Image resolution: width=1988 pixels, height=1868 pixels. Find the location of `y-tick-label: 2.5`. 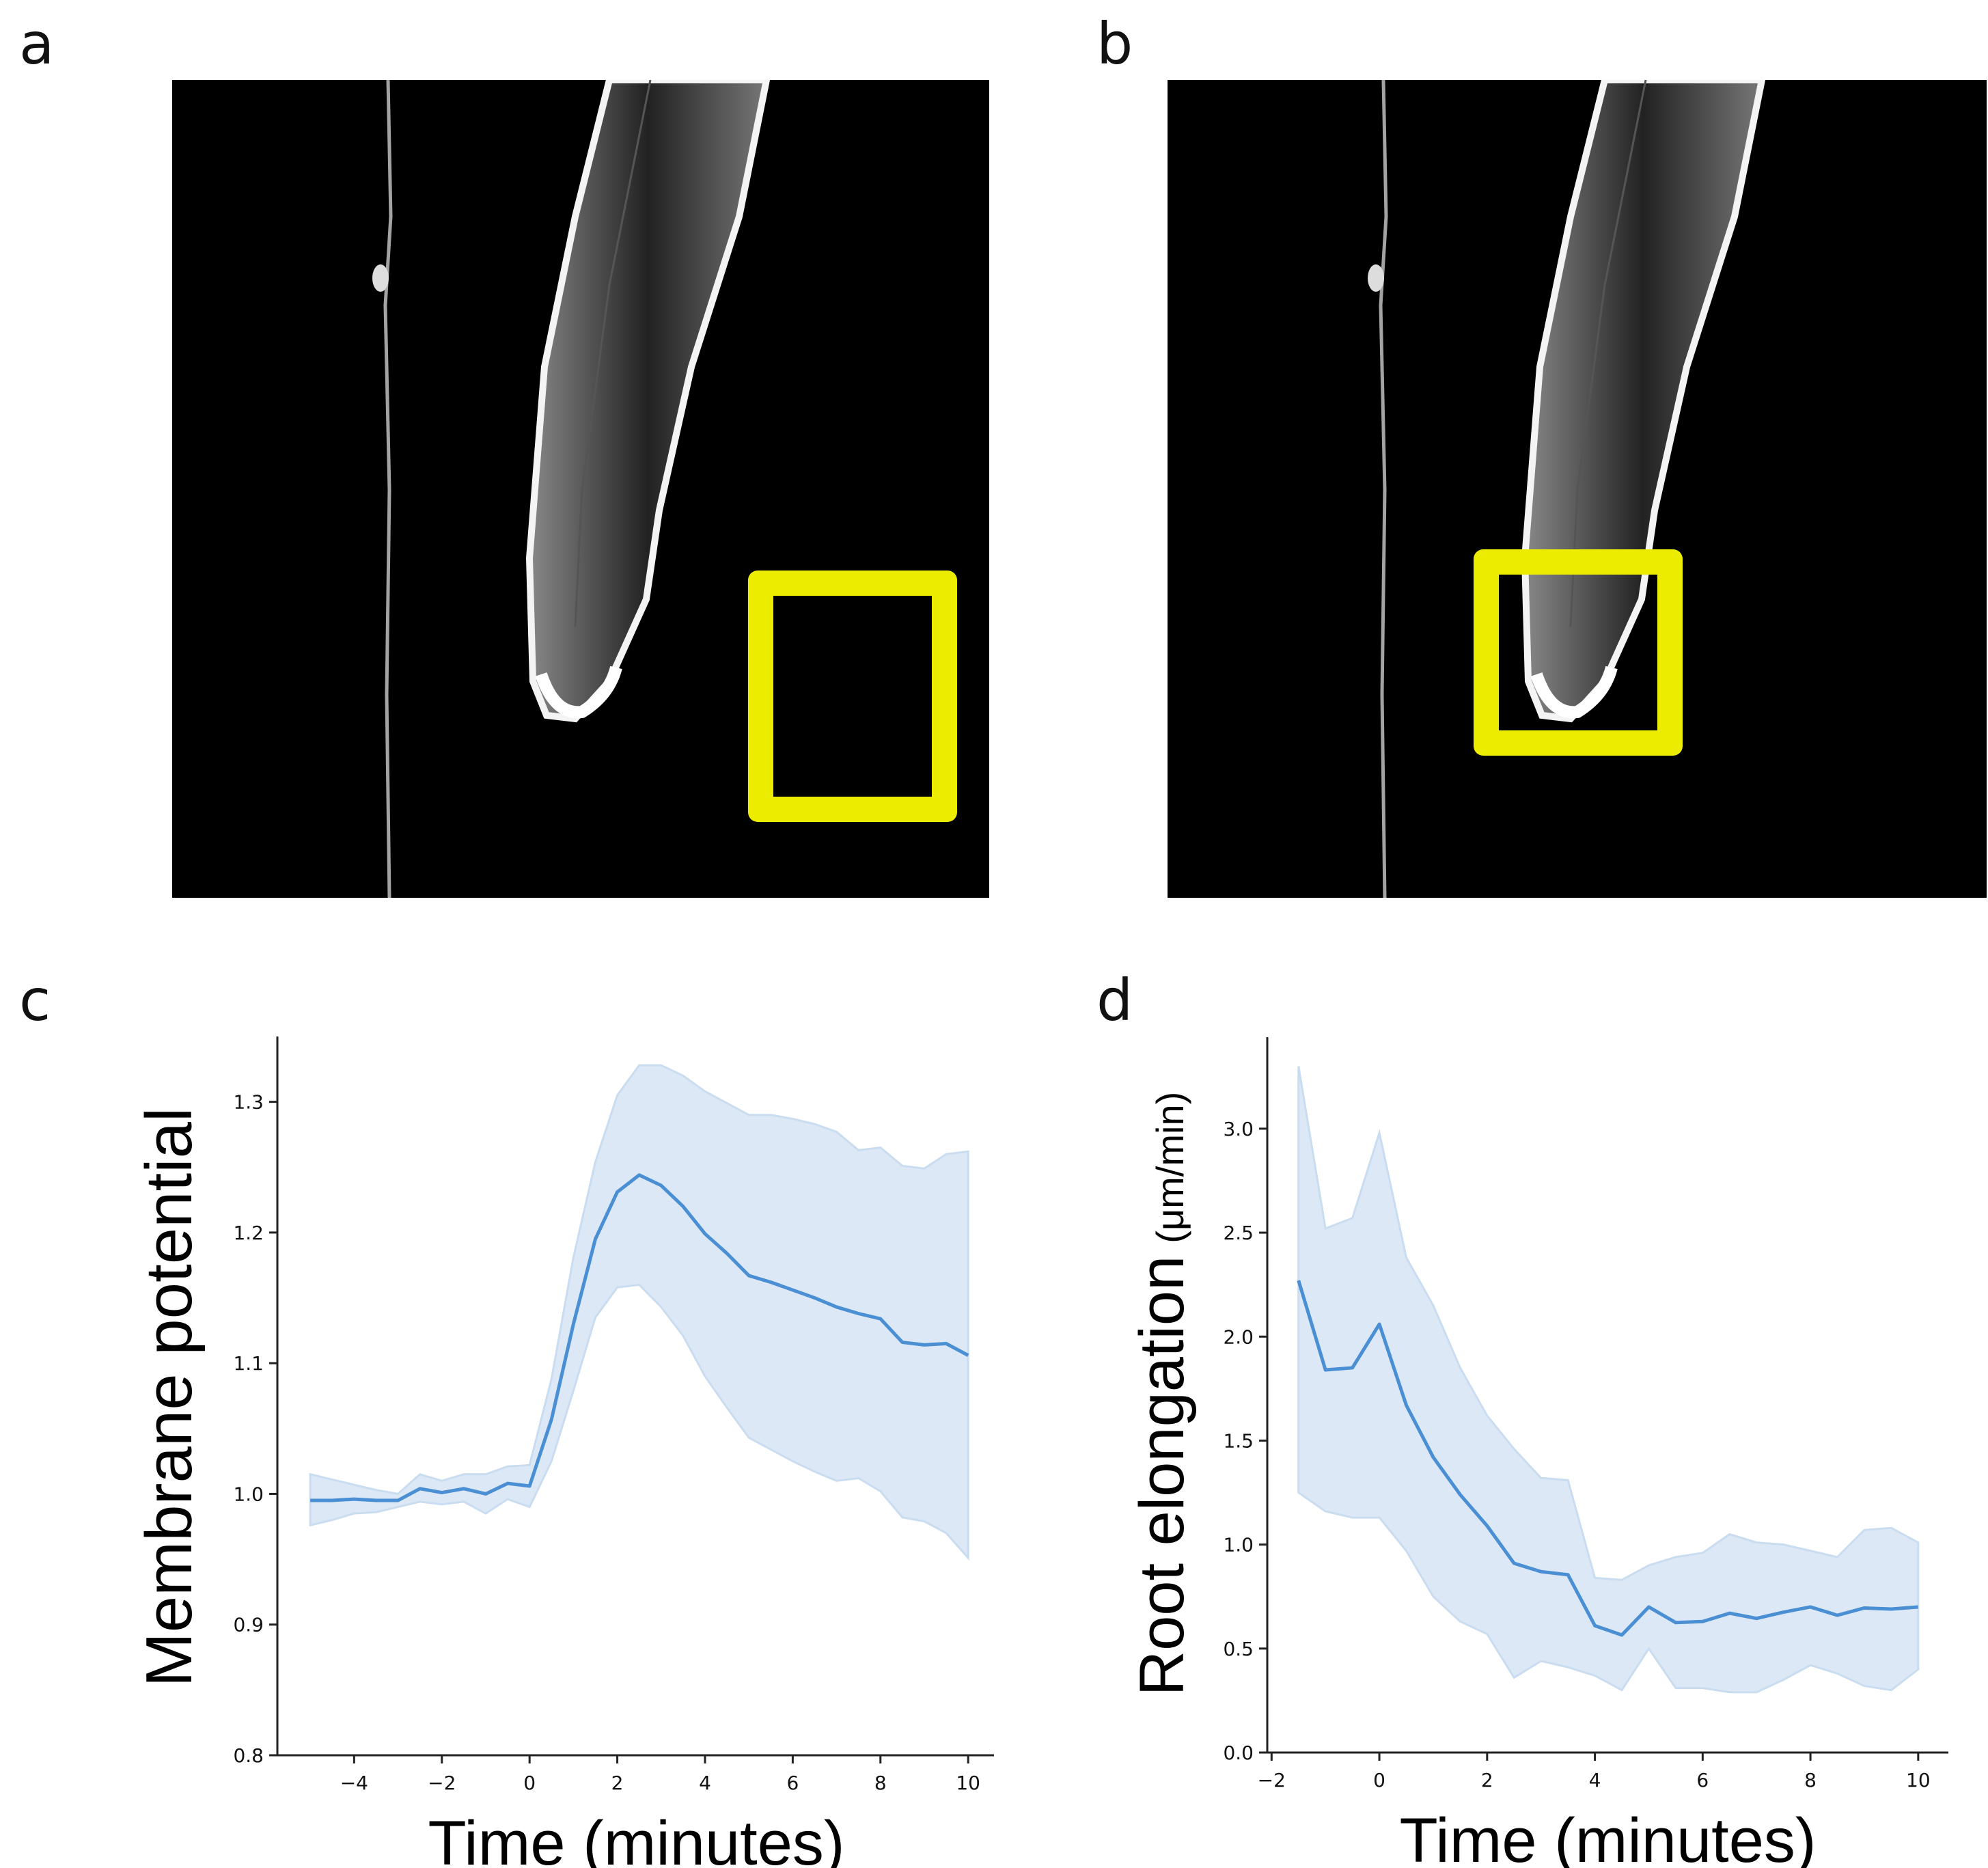

y-tick-label: 2.5 is located at coordinates (1238, 1233).